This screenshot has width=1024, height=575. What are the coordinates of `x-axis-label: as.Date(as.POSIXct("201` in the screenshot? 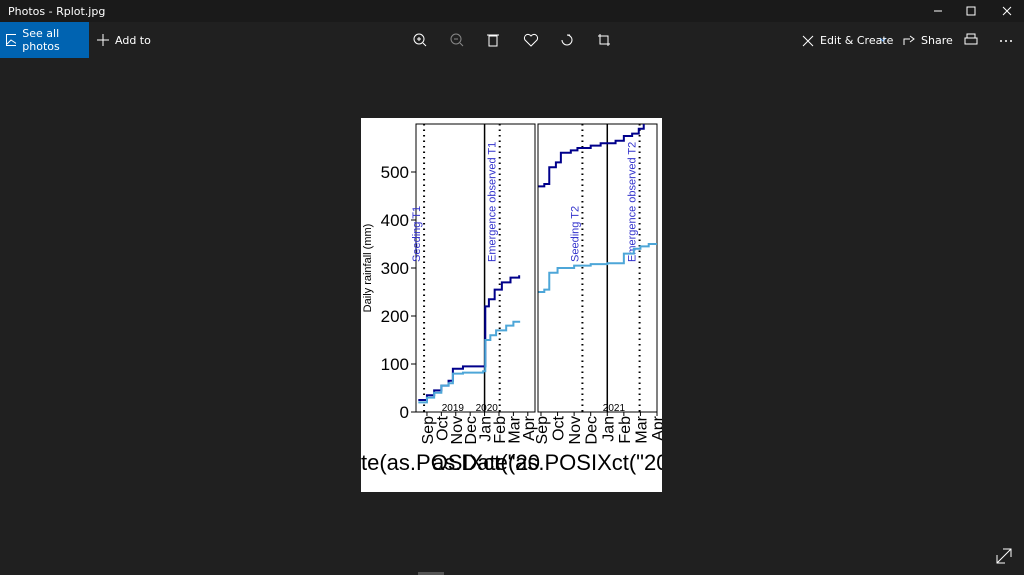 It's located at (556, 462).